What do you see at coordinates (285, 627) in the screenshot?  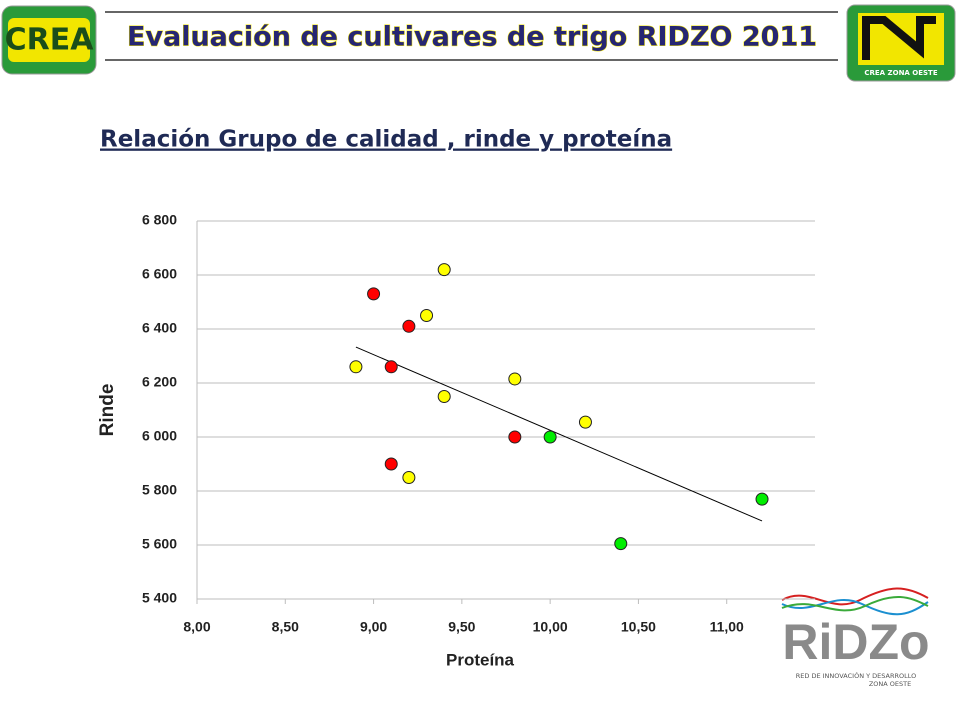 I see `x-tick-label: 8,50` at bounding box center [285, 627].